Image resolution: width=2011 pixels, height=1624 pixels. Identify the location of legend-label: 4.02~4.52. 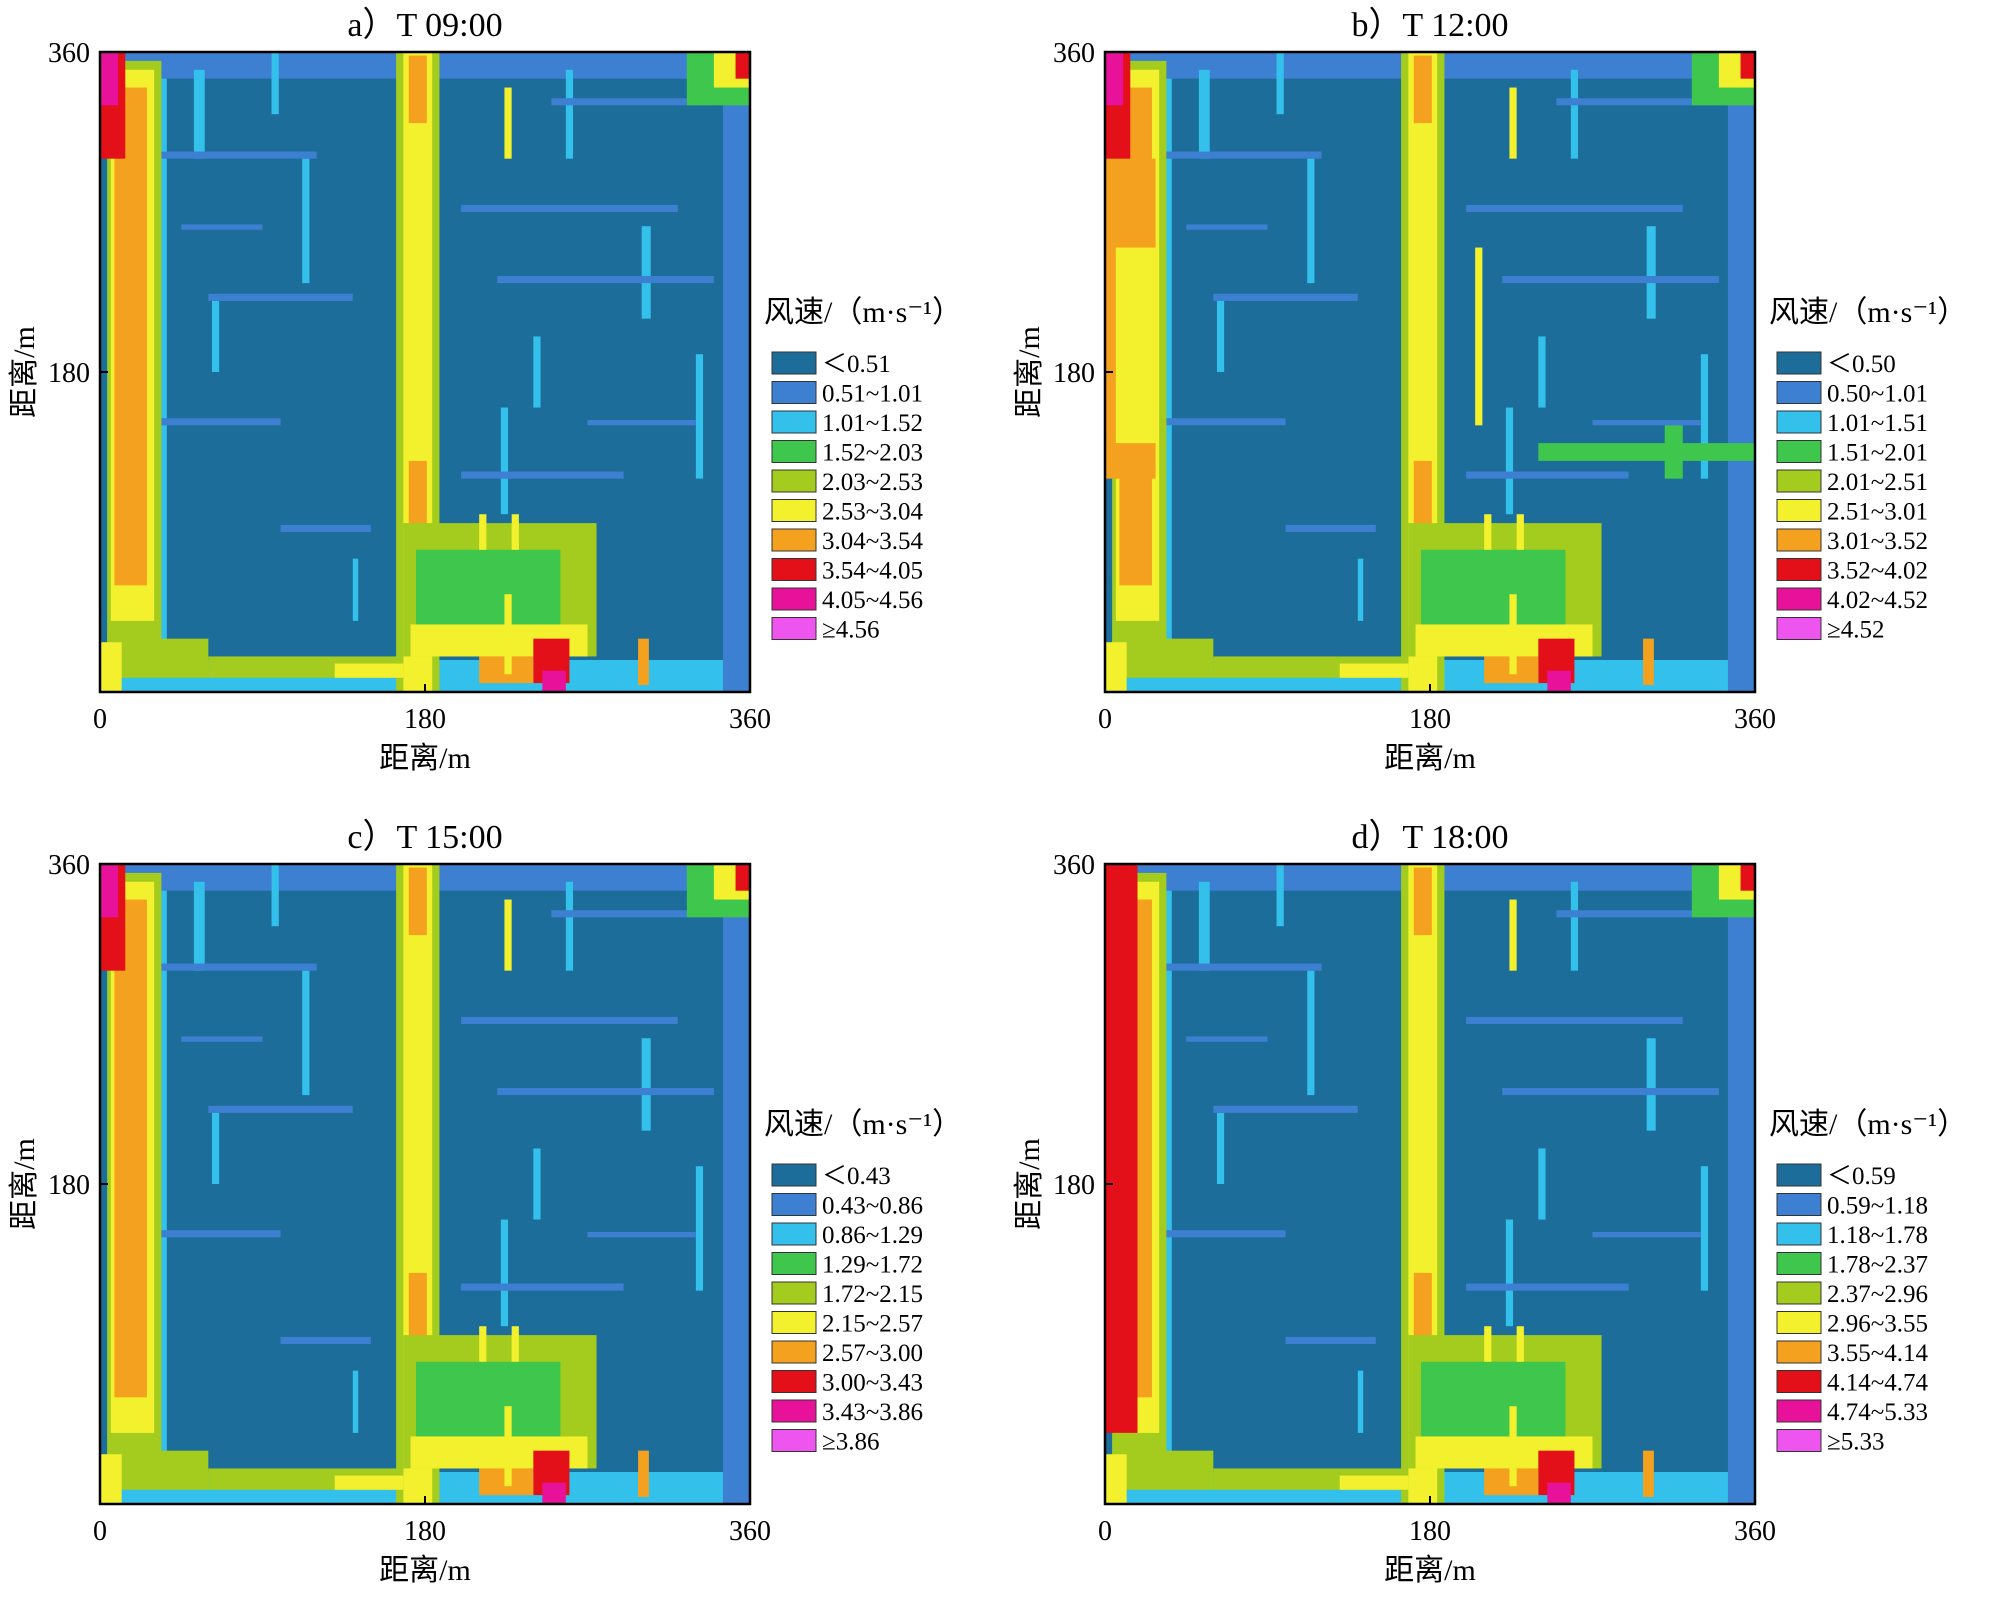
(1877, 600).